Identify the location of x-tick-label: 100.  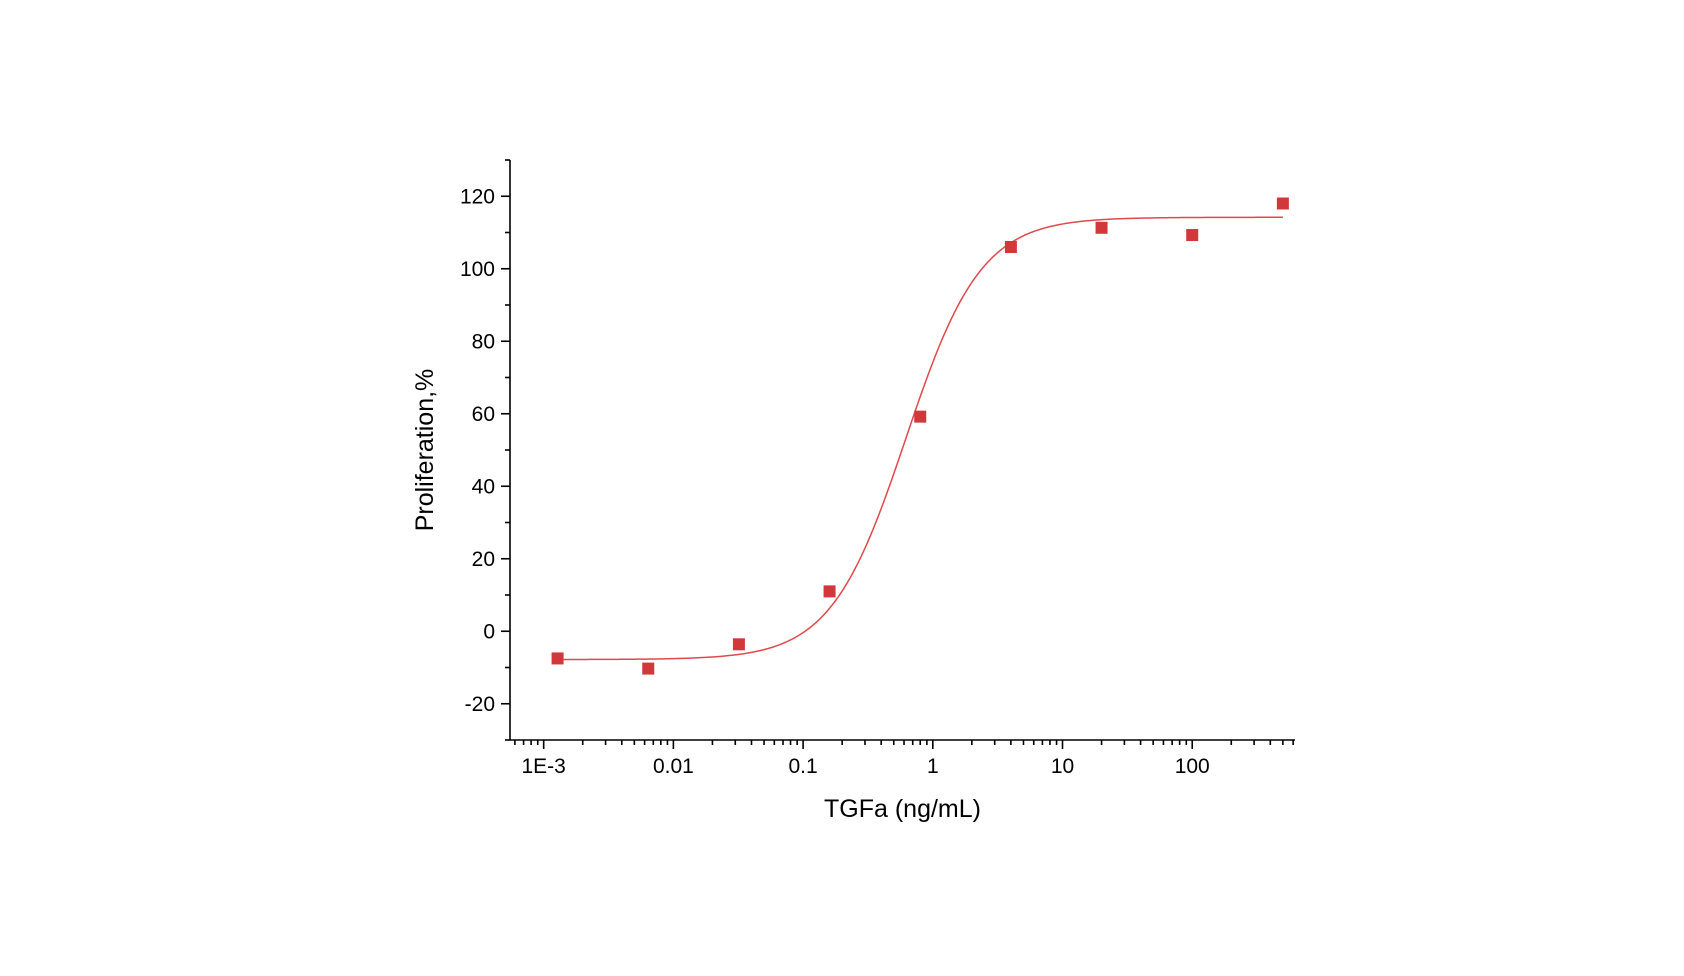
(1192, 766).